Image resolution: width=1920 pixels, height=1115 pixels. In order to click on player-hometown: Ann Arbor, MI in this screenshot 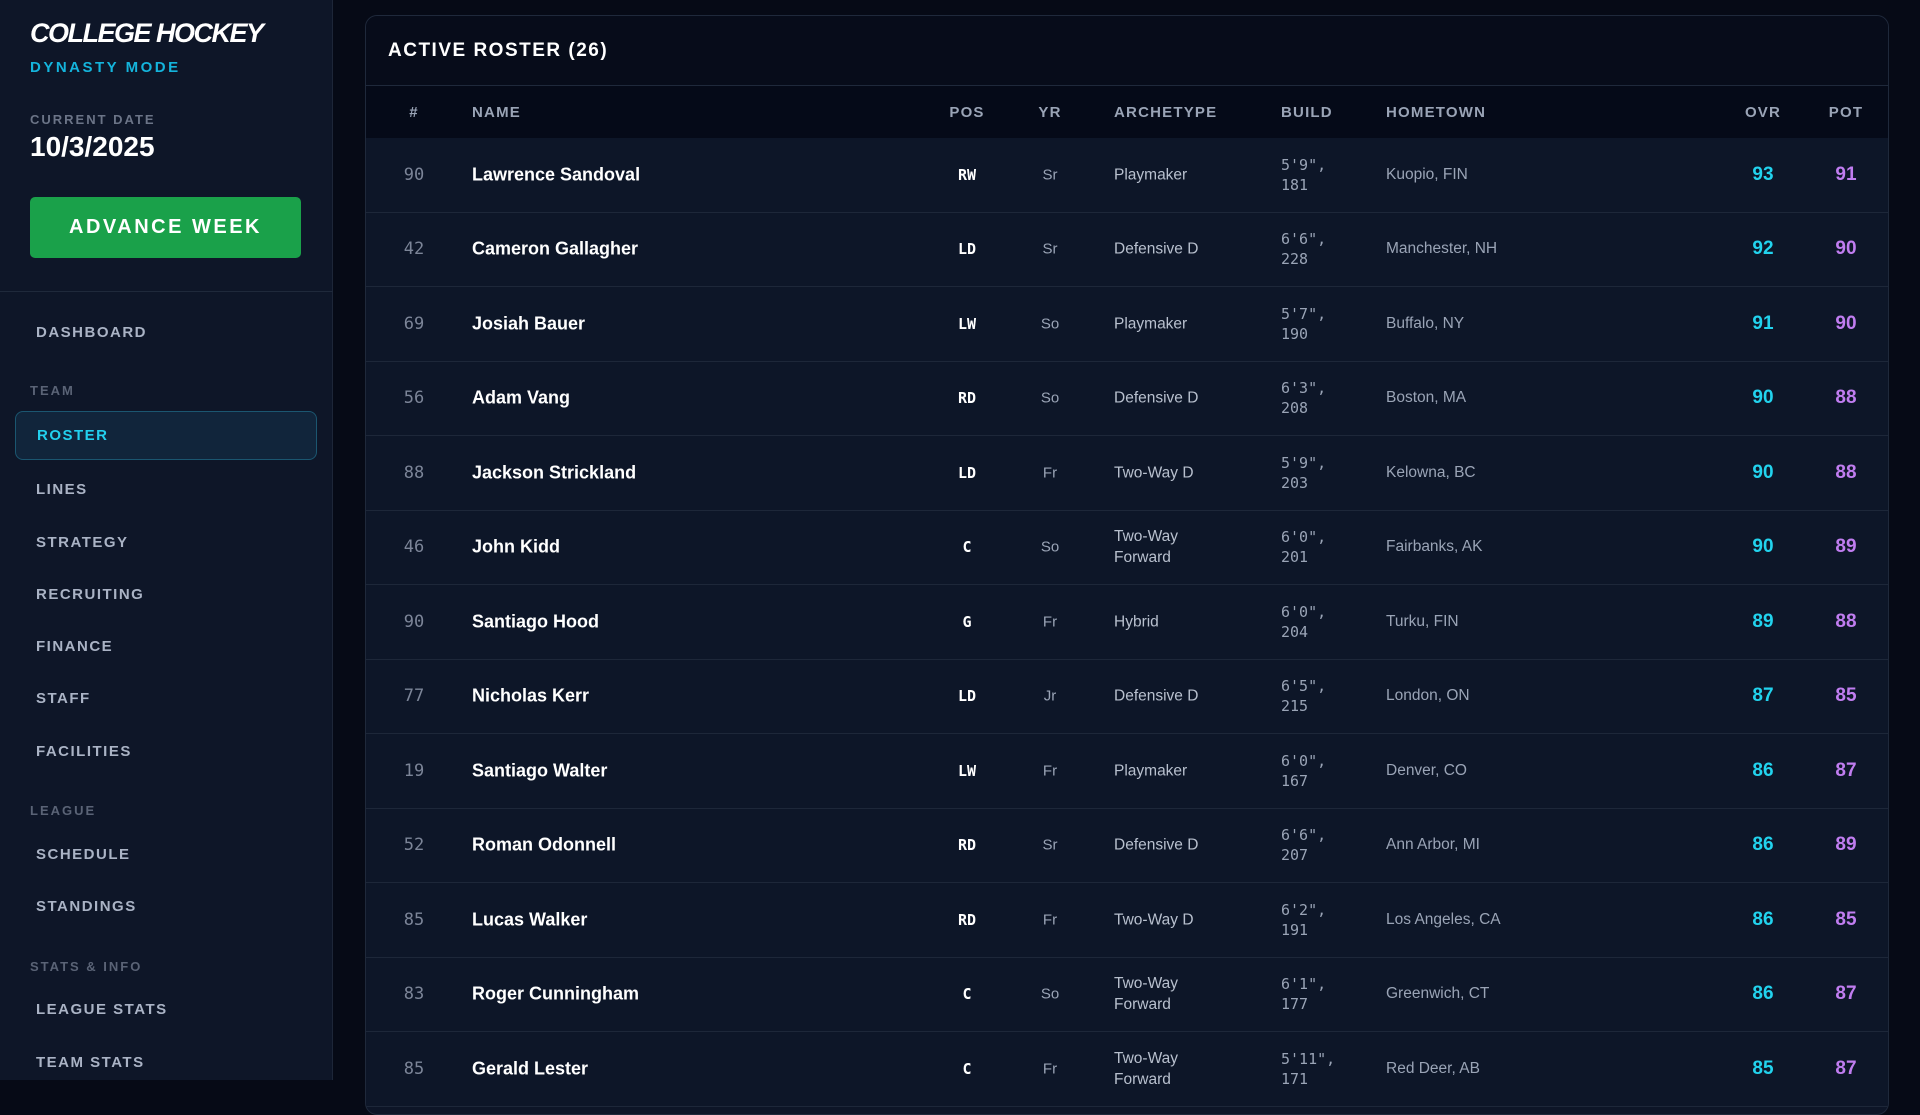, I will do `click(1433, 845)`.